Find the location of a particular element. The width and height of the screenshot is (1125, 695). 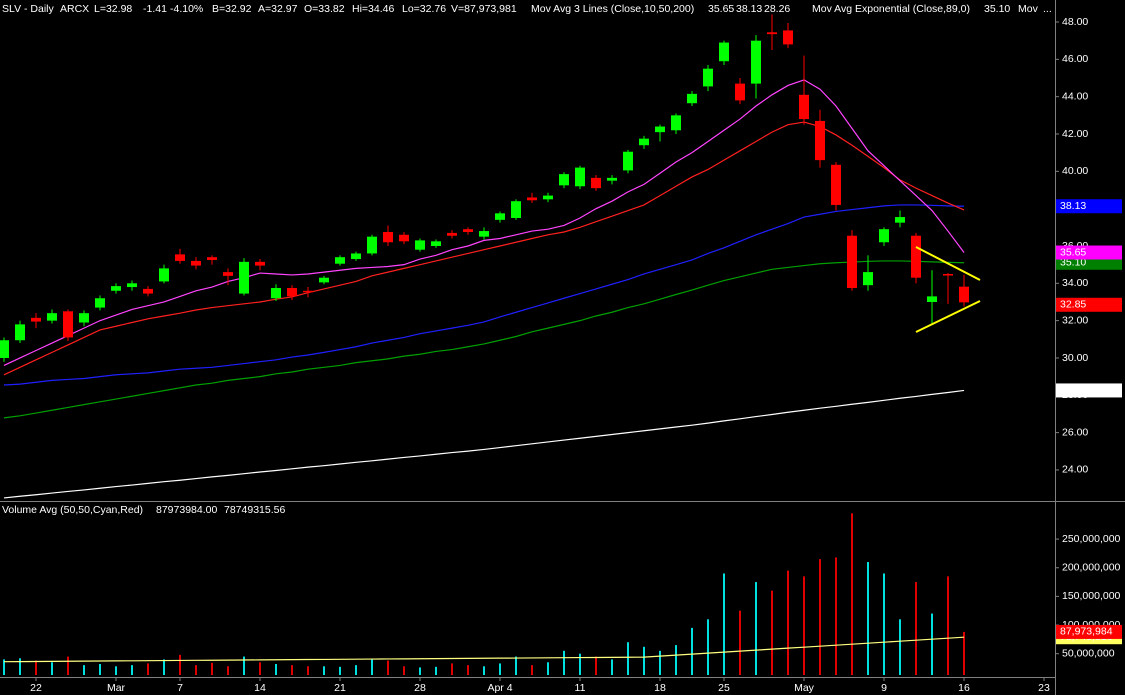

x-tick-label: 14 is located at coordinates (260, 688).